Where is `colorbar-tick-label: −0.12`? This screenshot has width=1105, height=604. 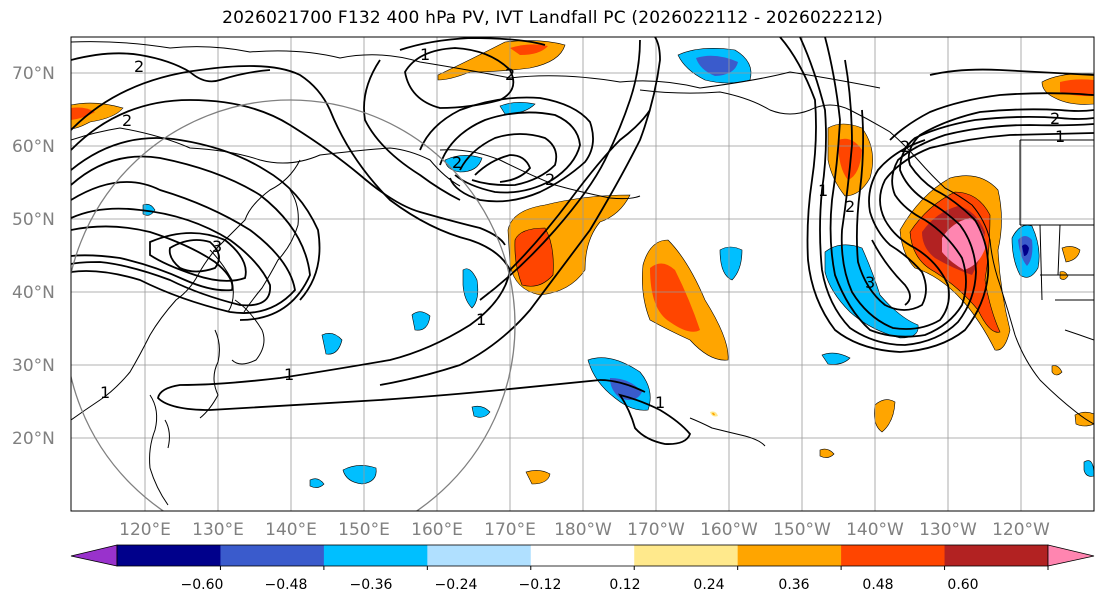 colorbar-tick-label: −0.12 is located at coordinates (540, 585).